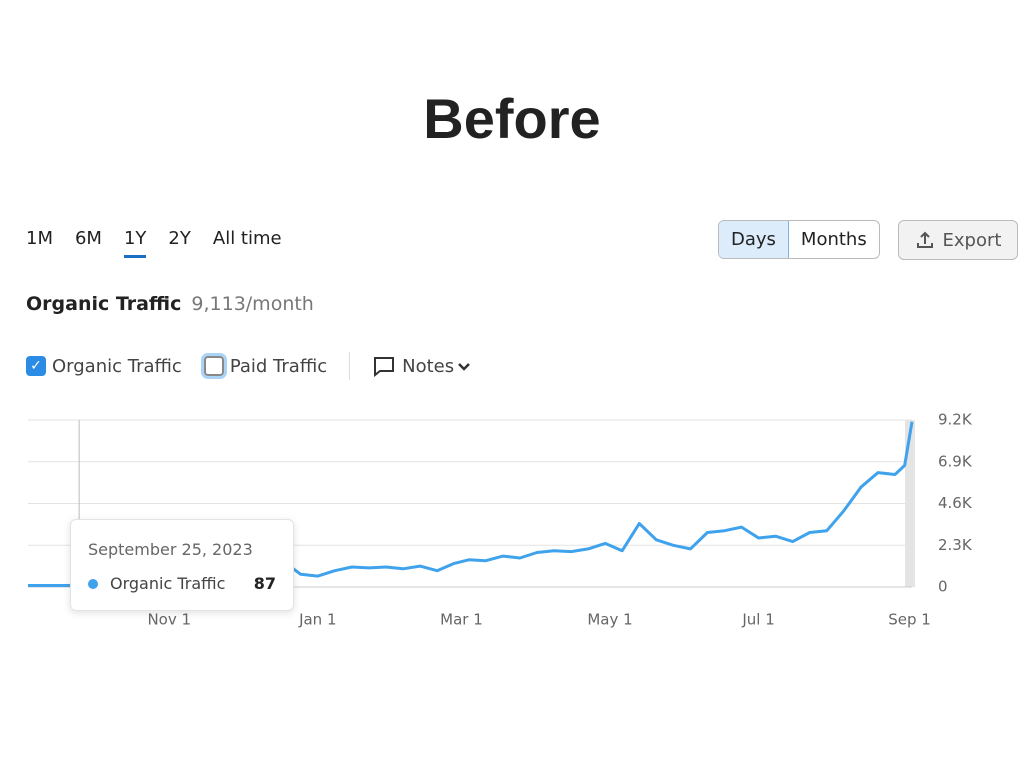 Image resolution: width=1024 pixels, height=768 pixels. What do you see at coordinates (350, 366) in the screenshot?
I see `separator` at bounding box center [350, 366].